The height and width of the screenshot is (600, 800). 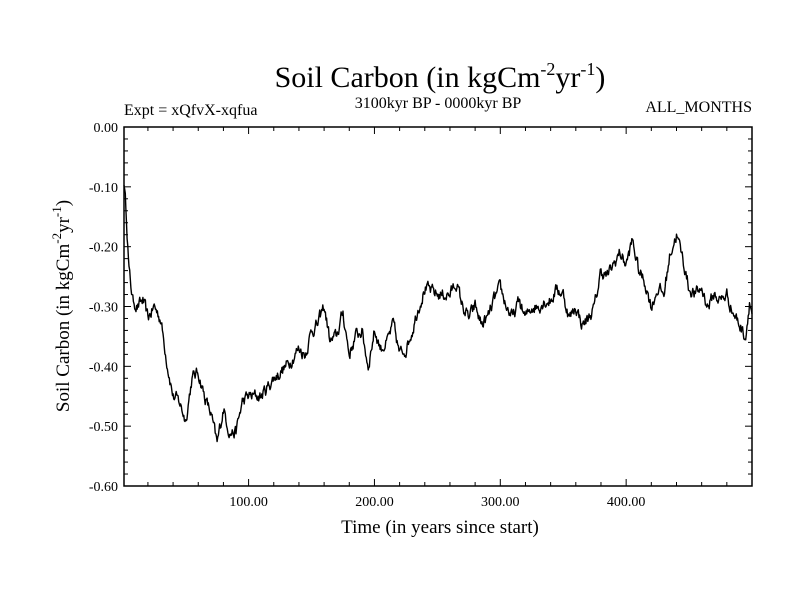 What do you see at coordinates (374, 502) in the screenshot?
I see `x-tick-label: 200.00` at bounding box center [374, 502].